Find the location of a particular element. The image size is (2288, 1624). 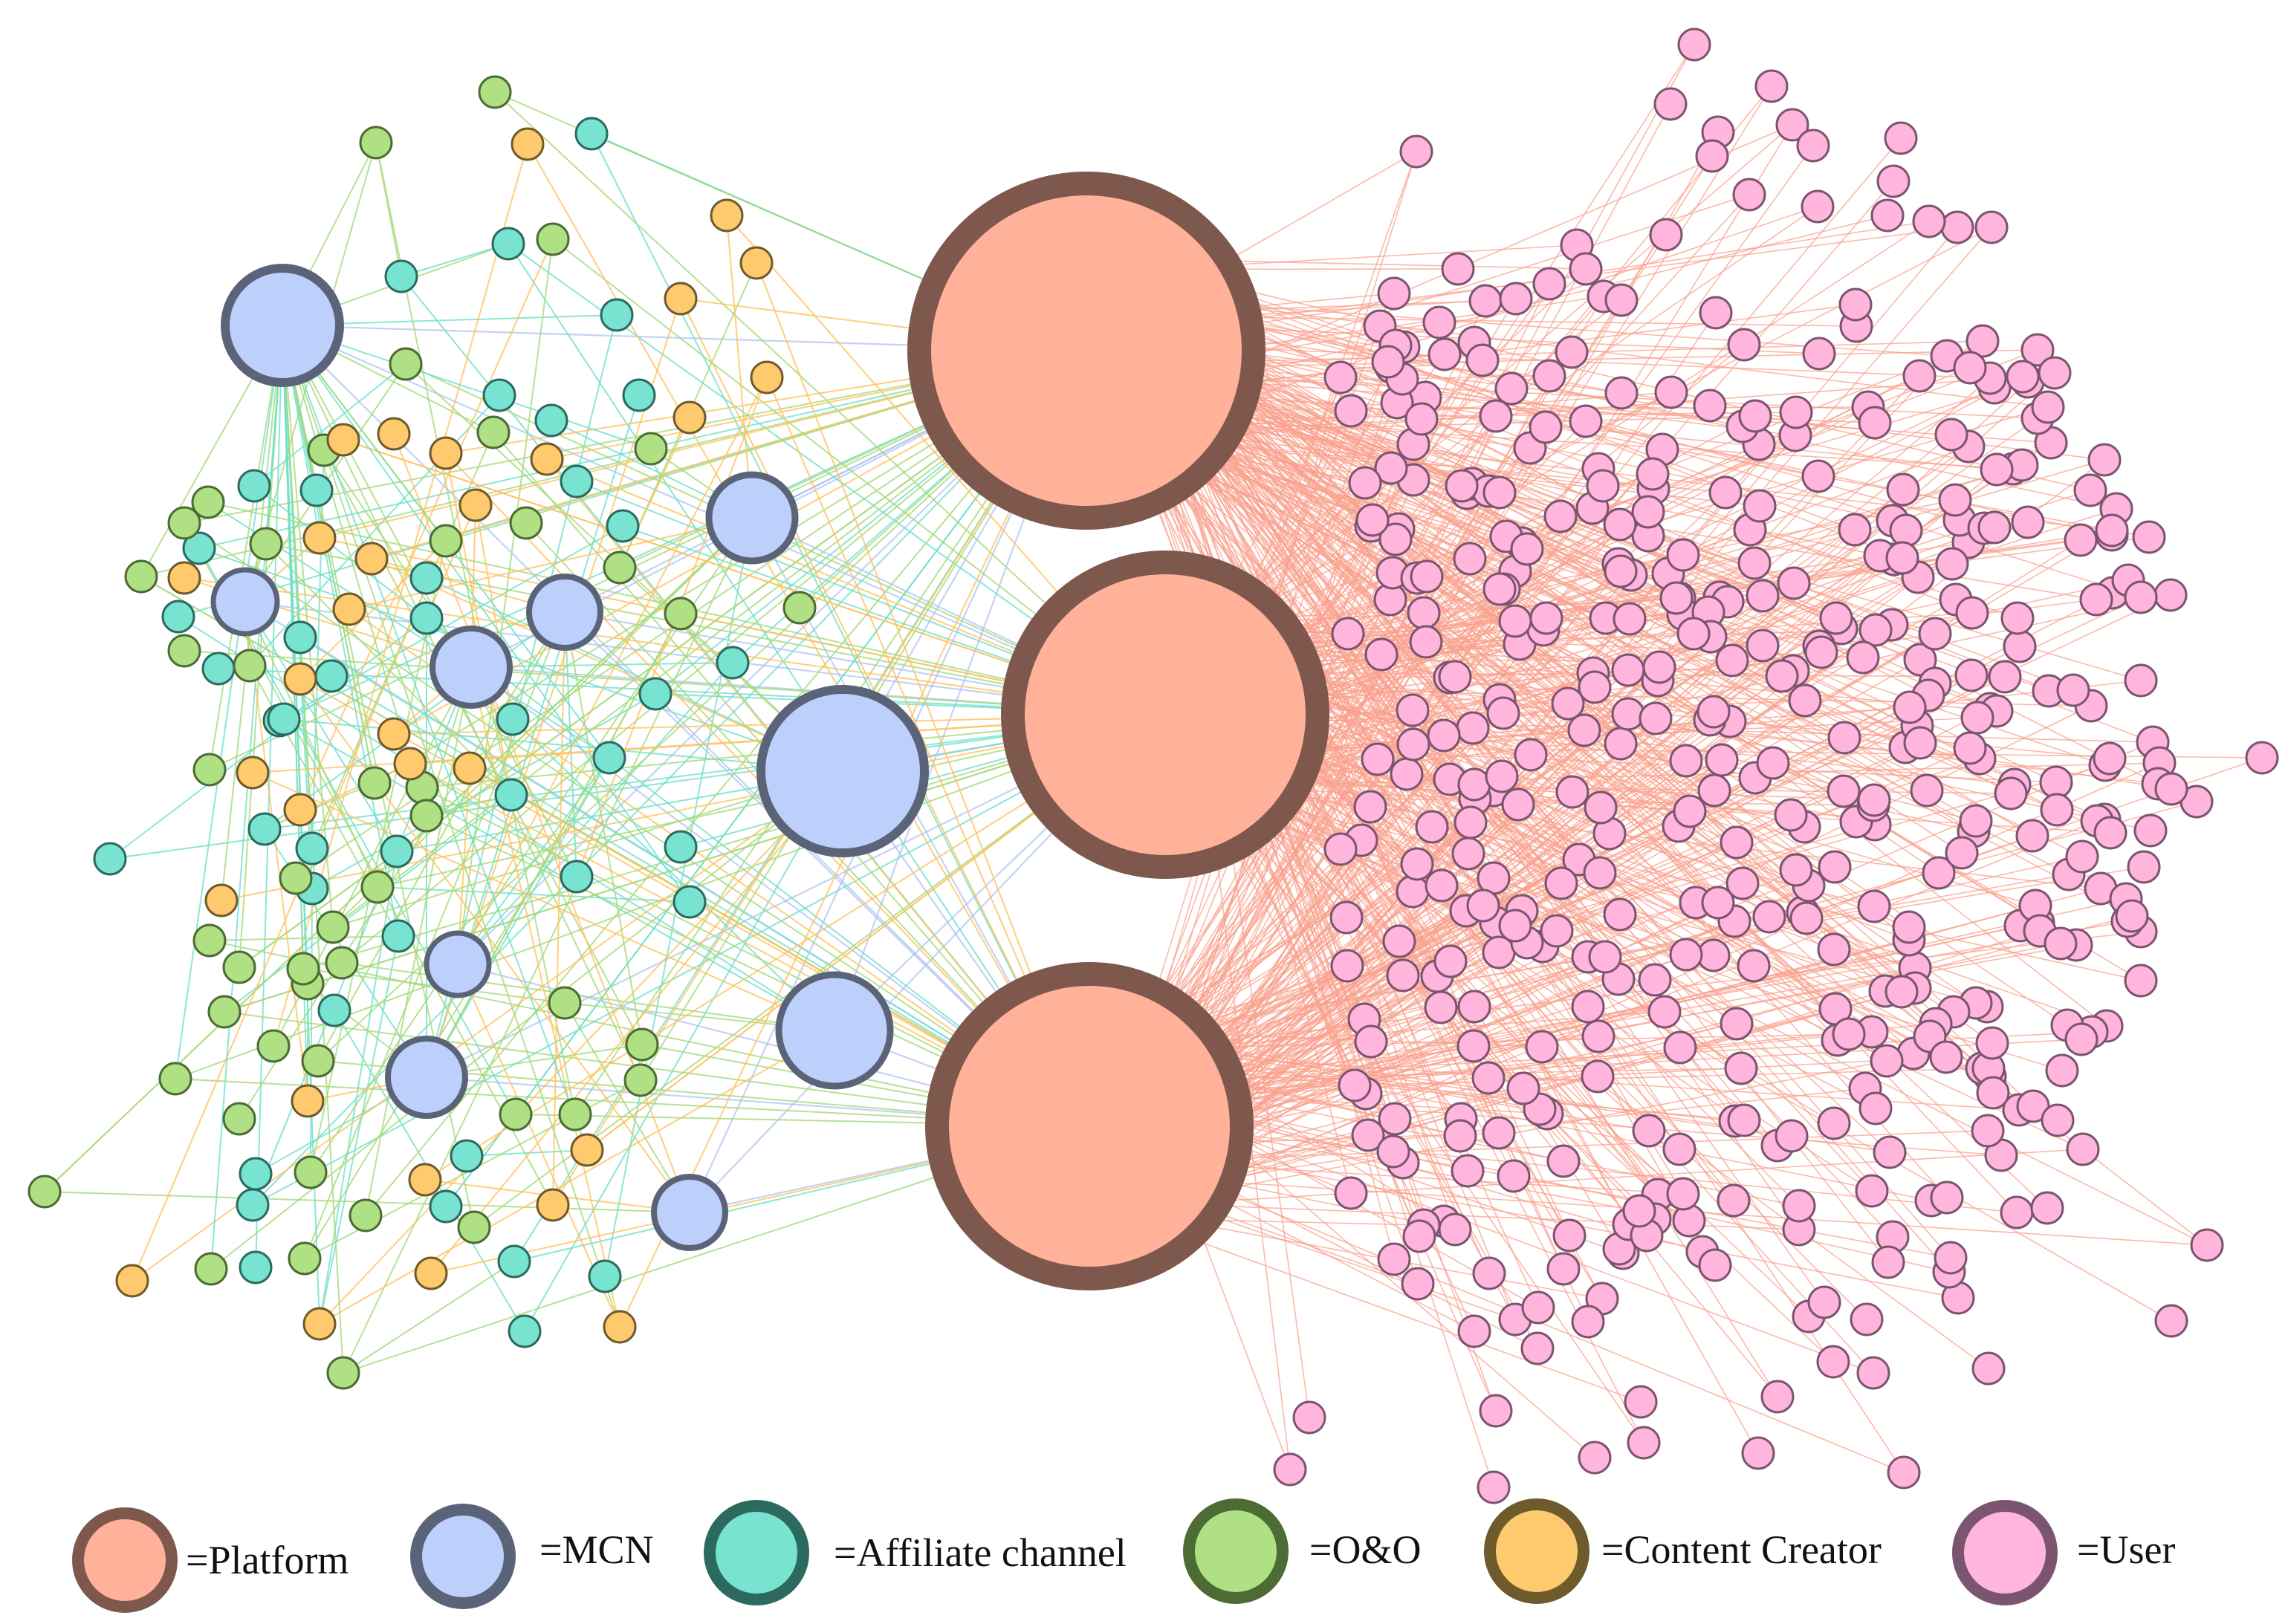

legend-label-affiliate: =Affiliate channel is located at coordinates (980, 1552).